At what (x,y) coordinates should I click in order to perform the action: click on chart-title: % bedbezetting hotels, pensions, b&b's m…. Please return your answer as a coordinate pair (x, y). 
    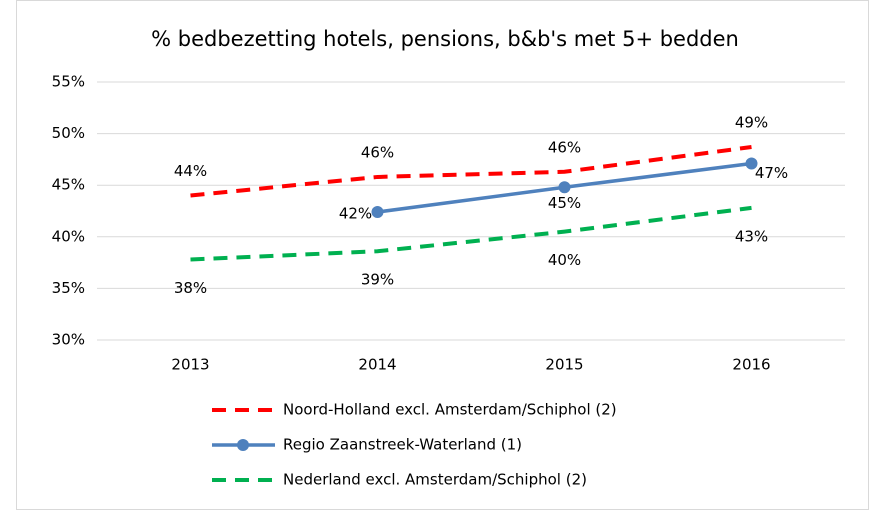
    Looking at the image, I should click on (445, 39).